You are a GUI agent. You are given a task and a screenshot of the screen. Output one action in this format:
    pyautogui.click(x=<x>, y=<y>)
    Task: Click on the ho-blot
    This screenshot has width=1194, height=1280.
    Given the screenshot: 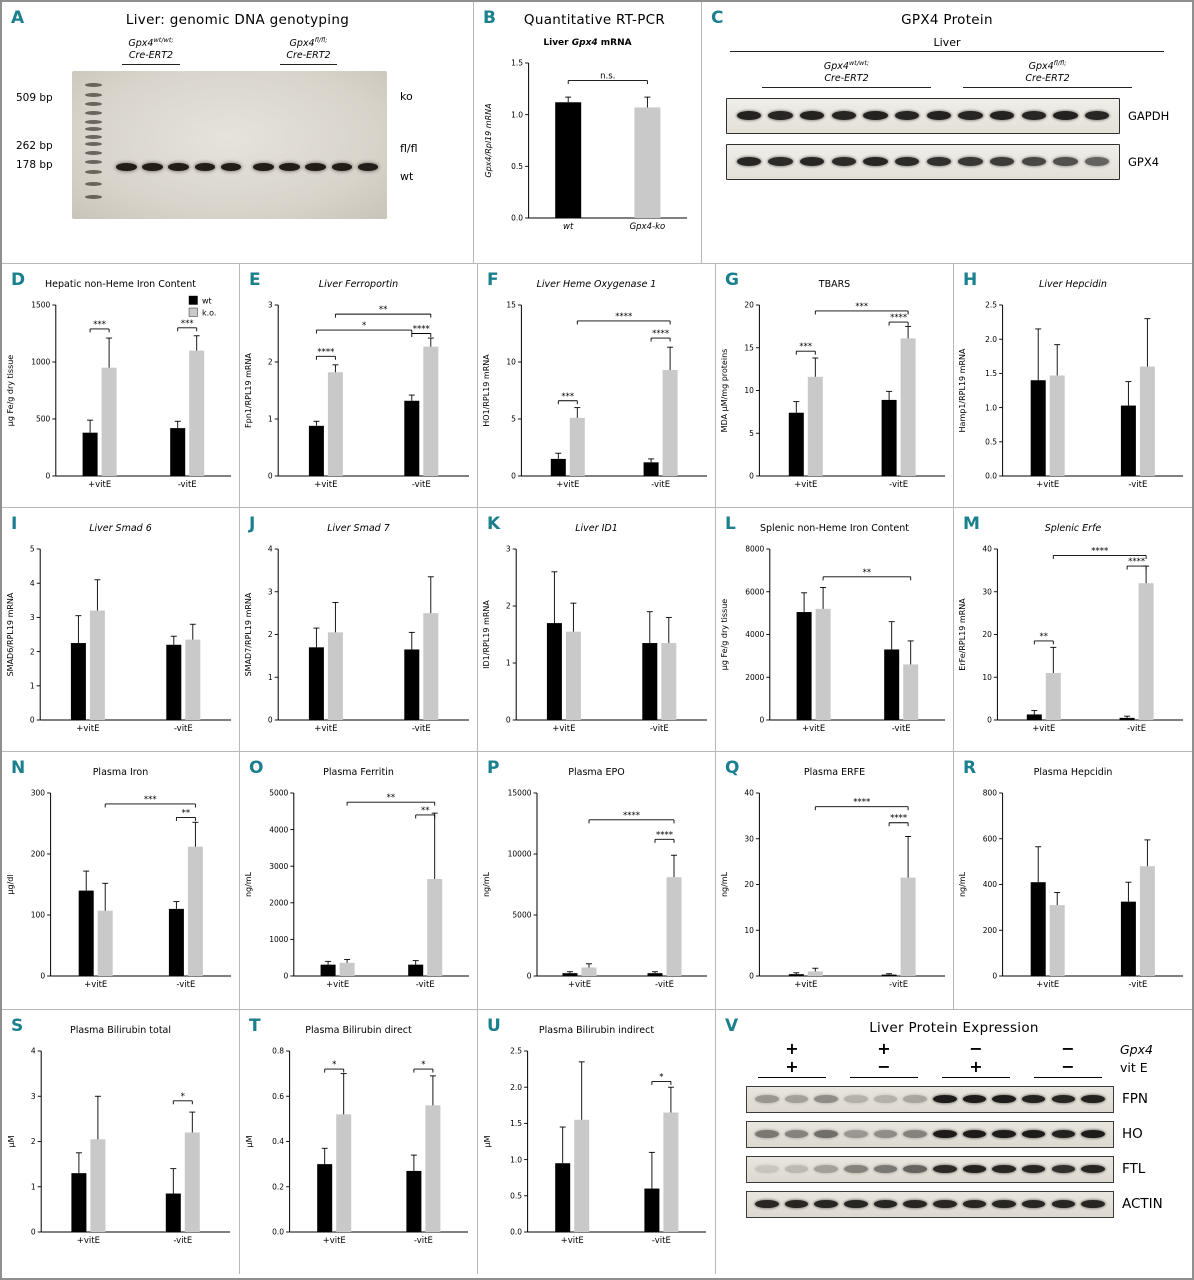 What is the action you would take?
    pyautogui.click(x=930, y=1134)
    